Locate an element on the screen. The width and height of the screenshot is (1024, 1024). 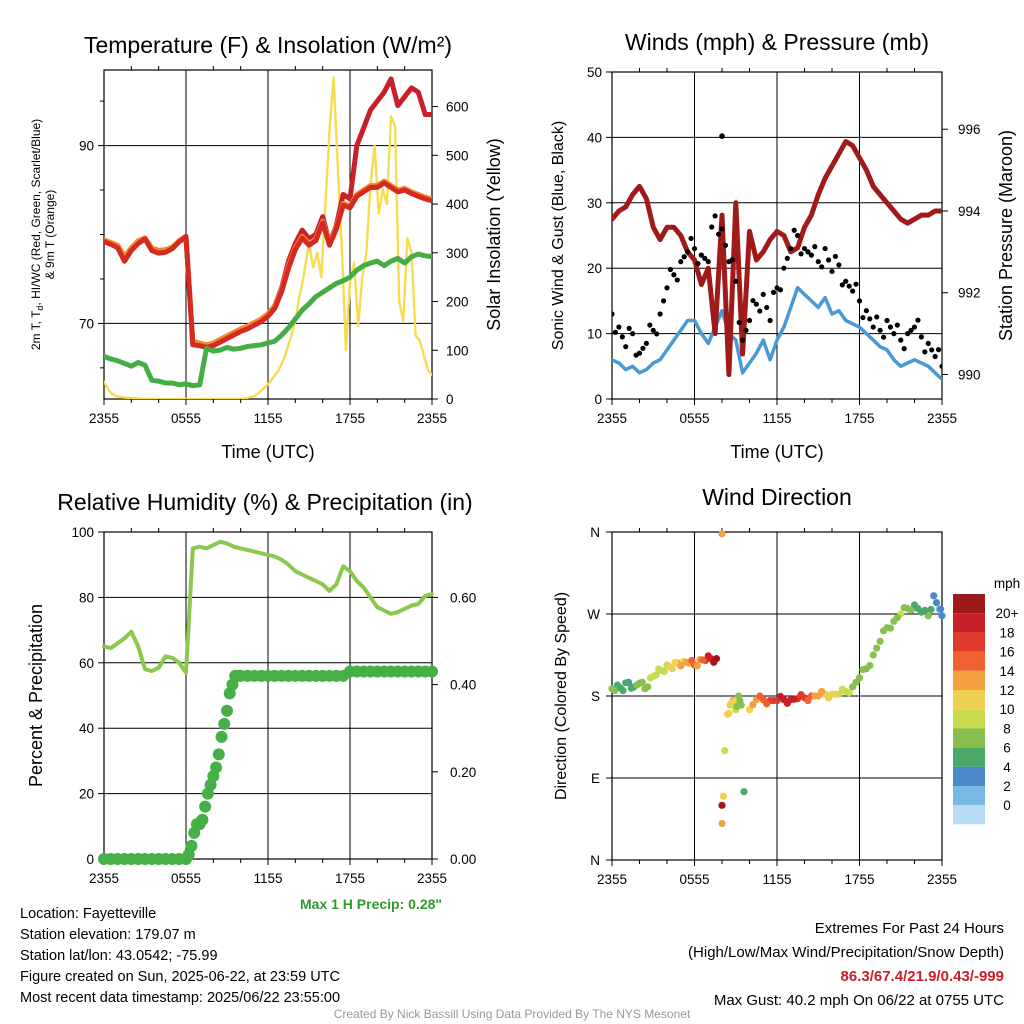
max-gust: Max Gust: 40.2 mph On 06/22 at 0755 UTC is located at coordinates (858, 1000).